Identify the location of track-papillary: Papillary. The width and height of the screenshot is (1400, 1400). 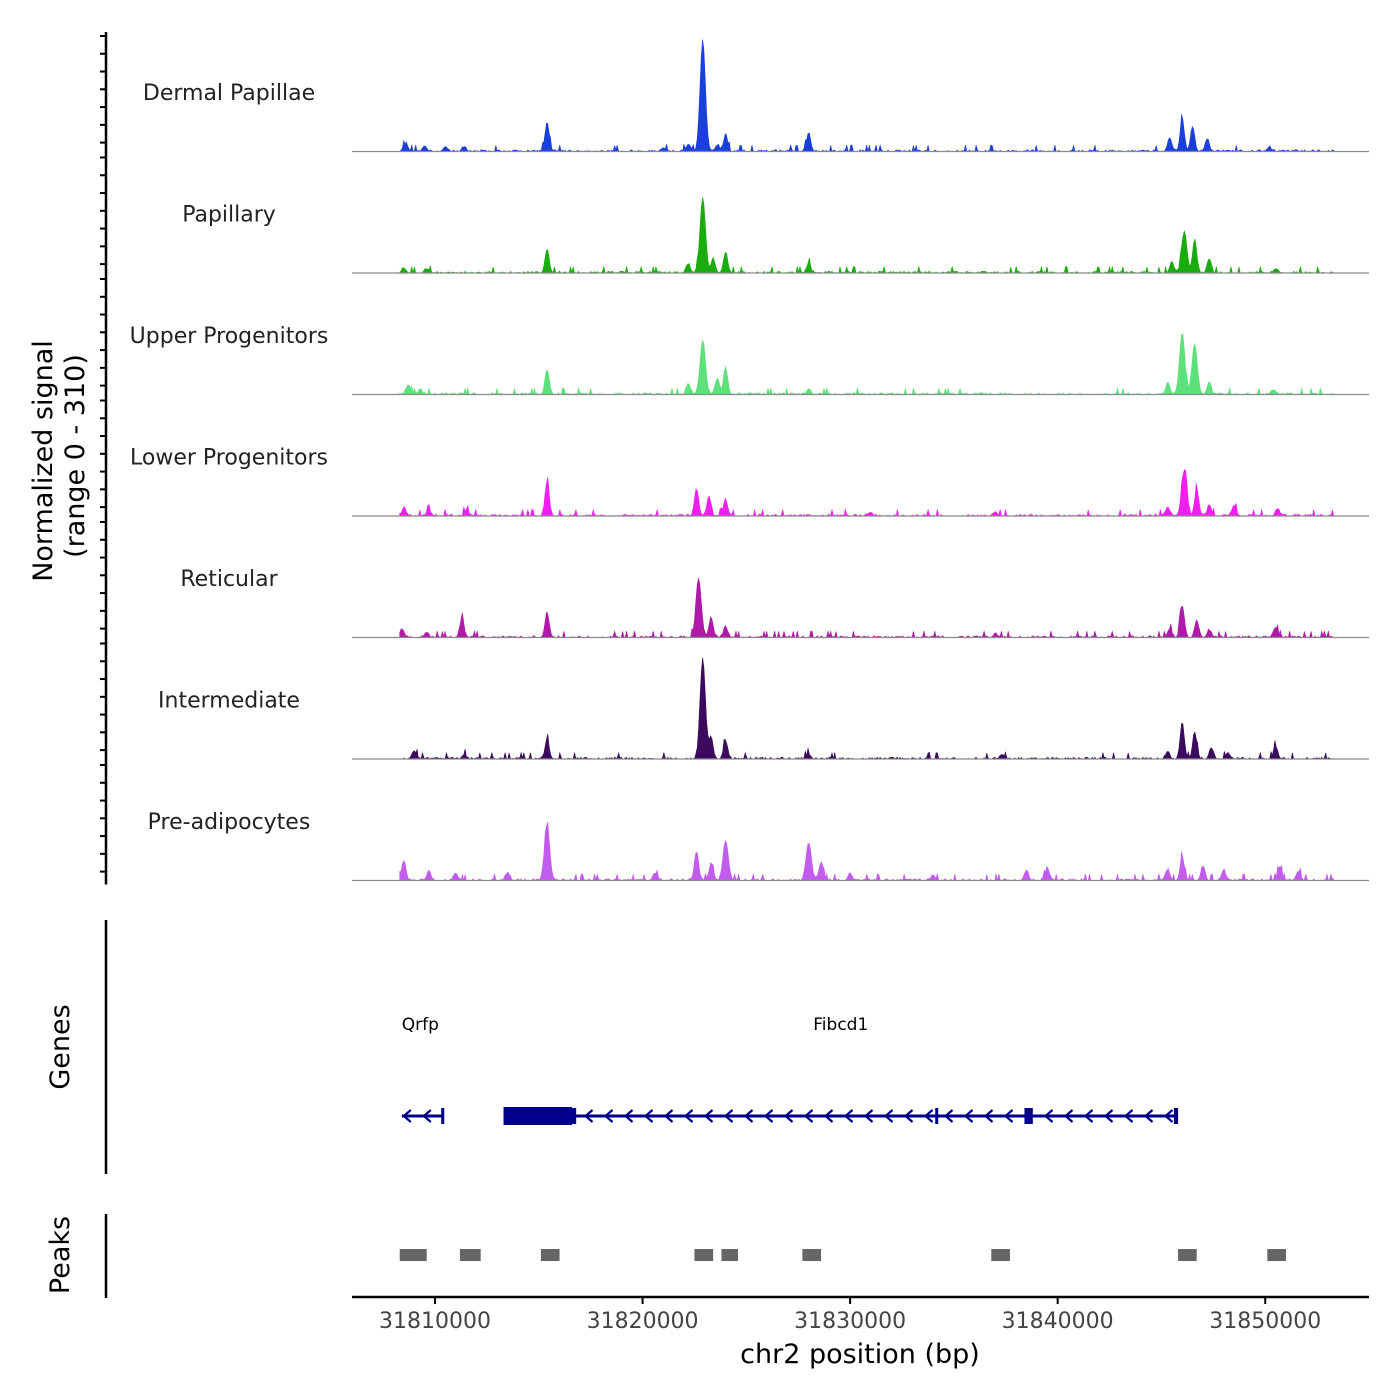
(775, 235).